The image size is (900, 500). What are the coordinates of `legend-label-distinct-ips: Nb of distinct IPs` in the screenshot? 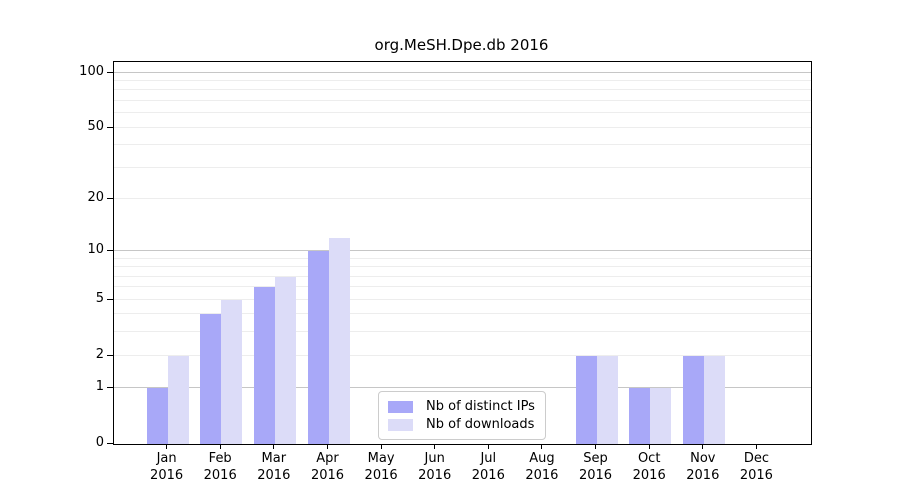 It's located at (480, 406).